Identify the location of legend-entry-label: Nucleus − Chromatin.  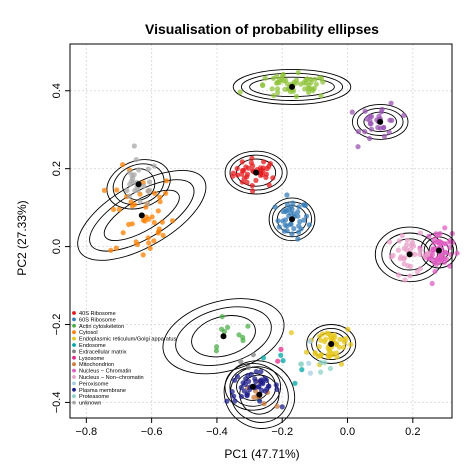
(105, 372).